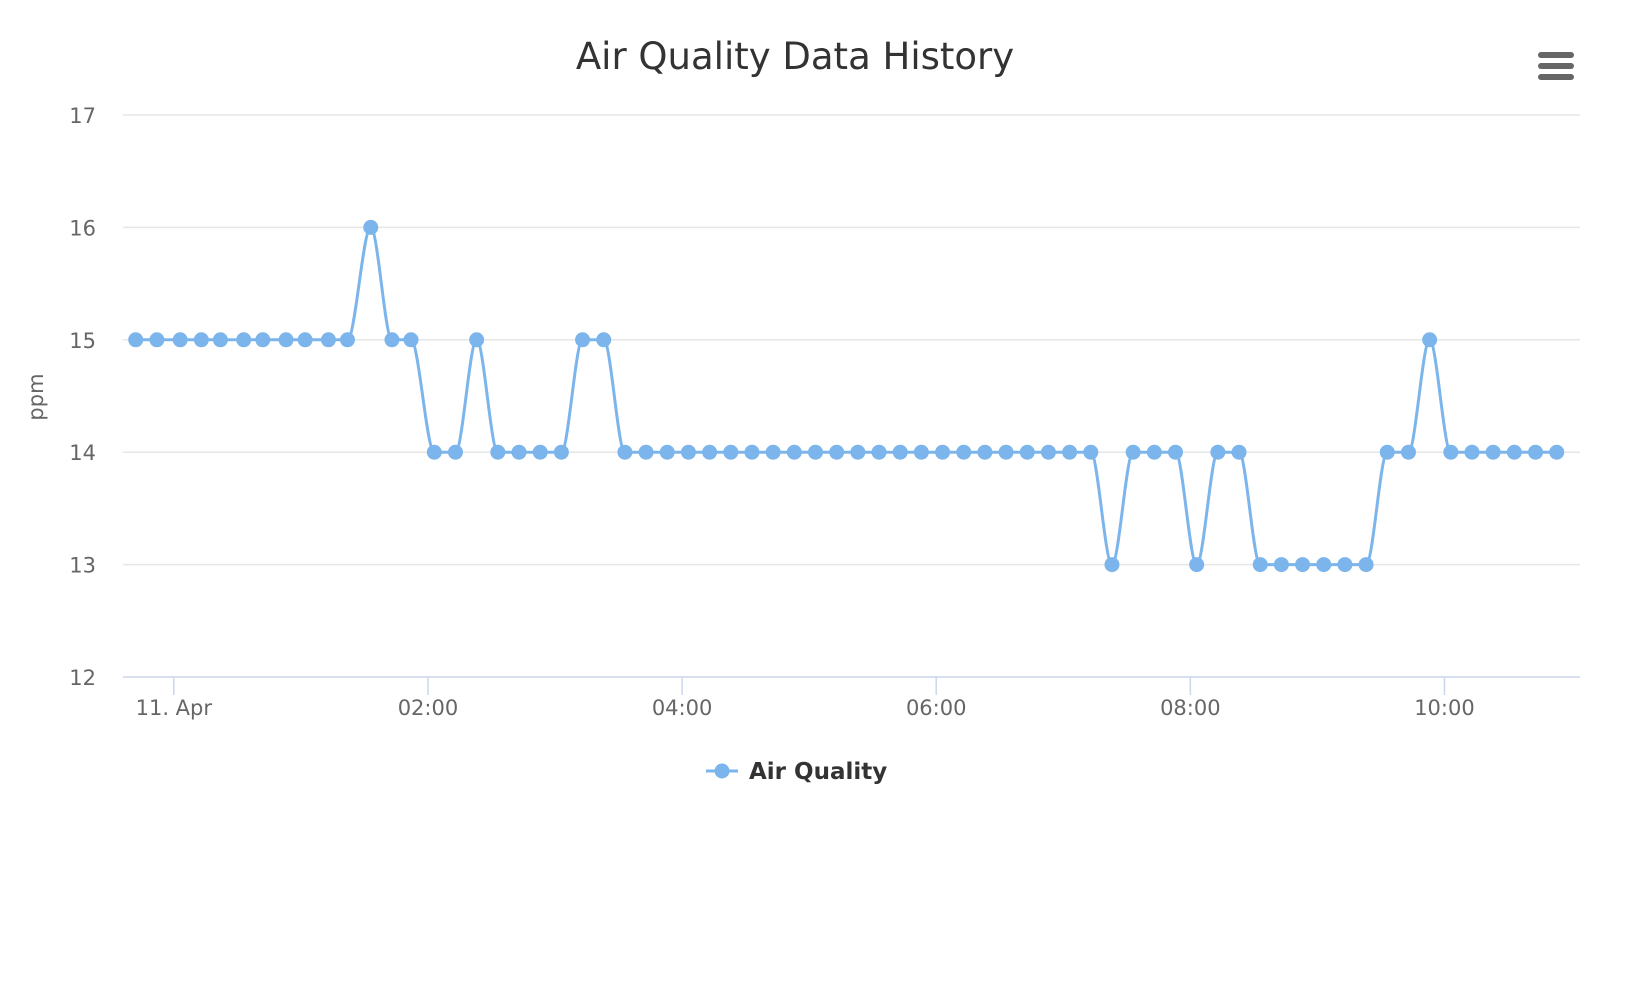 The width and height of the screenshot is (1642, 988). I want to click on y-tick-label: 16, so click(82, 228).